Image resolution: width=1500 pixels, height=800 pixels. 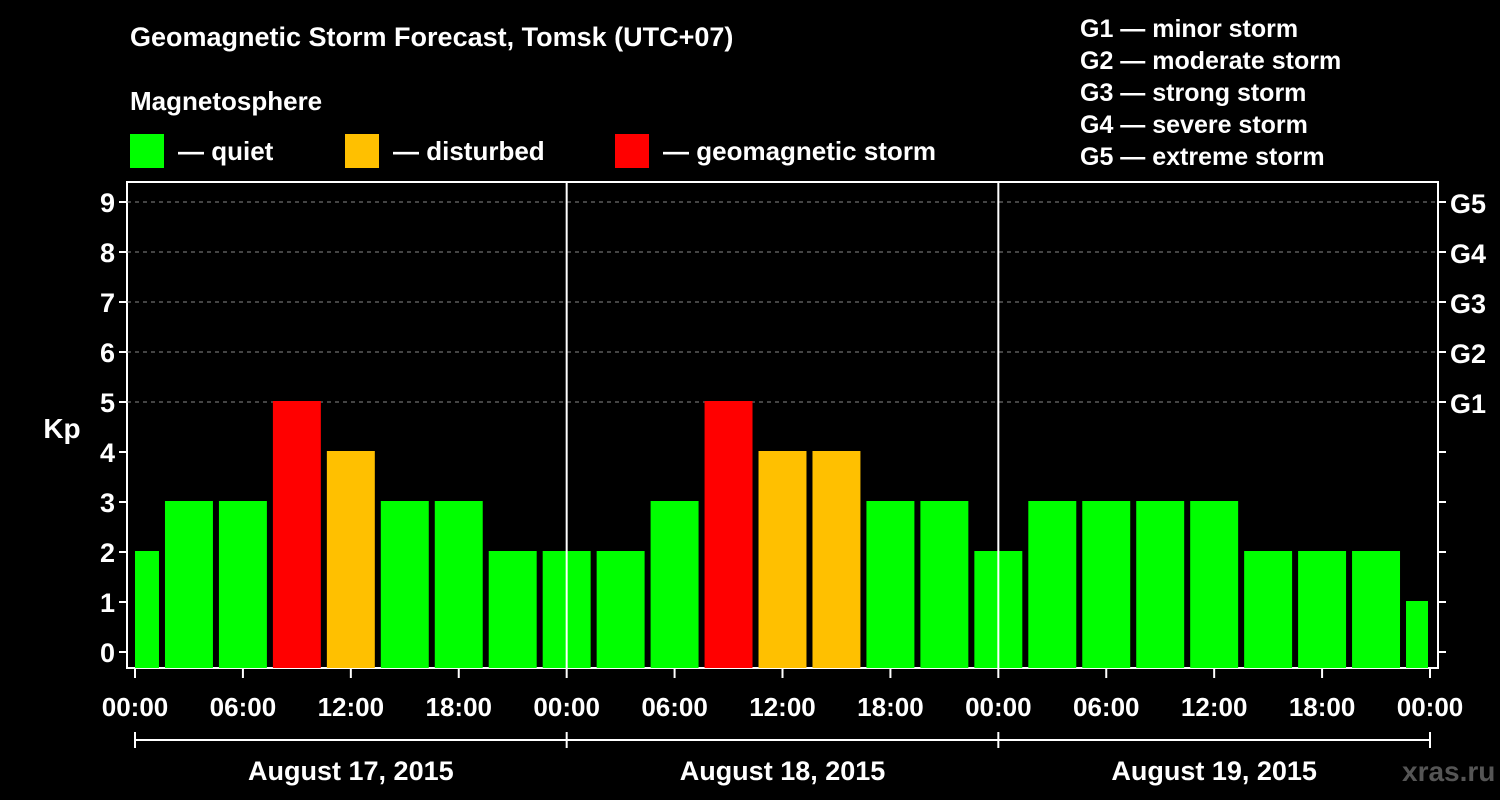 I want to click on storm-level-g5: G5 — extreme storm, so click(x=1202, y=157).